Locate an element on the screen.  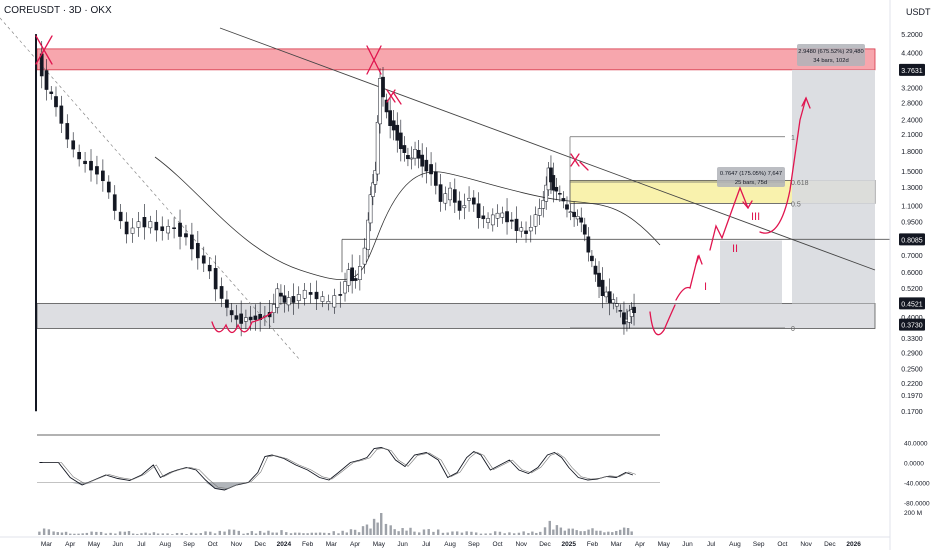
price-tick-label: 1.8000 is located at coordinates (912, 152).